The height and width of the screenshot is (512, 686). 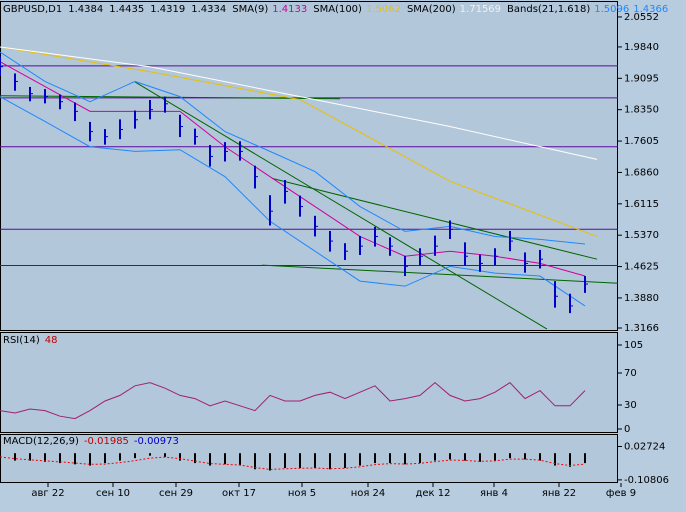 What do you see at coordinates (41, 441) in the screenshot?
I see `indicator-name: MACD(12,26,9)` at bounding box center [41, 441].